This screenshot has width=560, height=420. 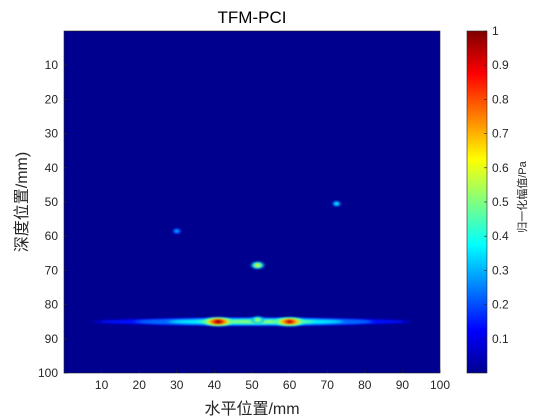 I want to click on y-axis-ticks: 10 20 30 40 50 60 70 80 90 100, so click(x=53, y=219).